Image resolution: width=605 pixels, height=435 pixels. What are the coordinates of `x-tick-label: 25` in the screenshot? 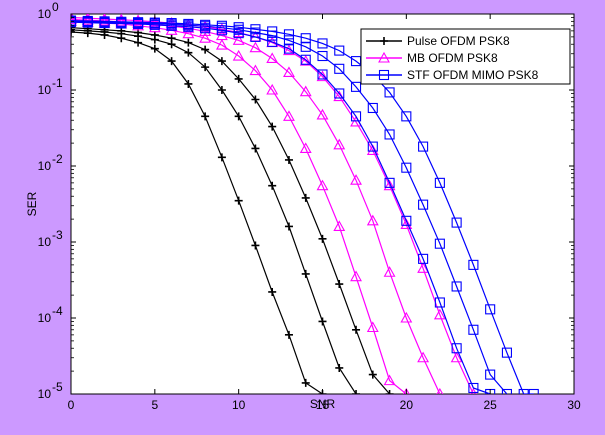 It's located at (490, 405).